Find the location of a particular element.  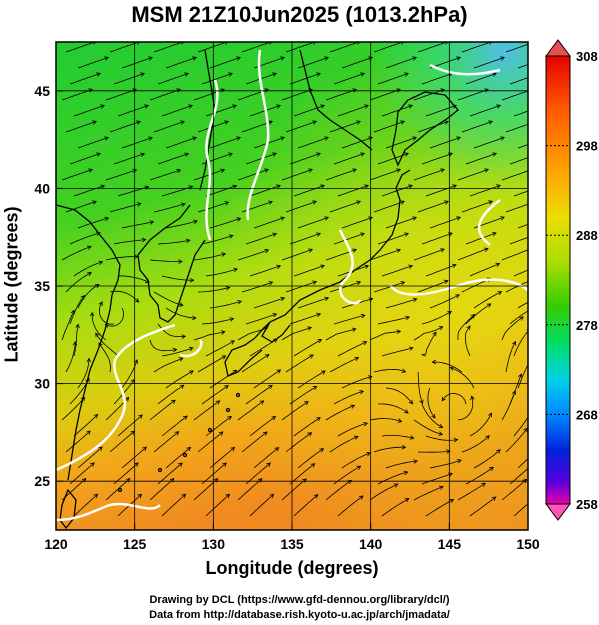

y-tick-label: 25 is located at coordinates (42, 481).